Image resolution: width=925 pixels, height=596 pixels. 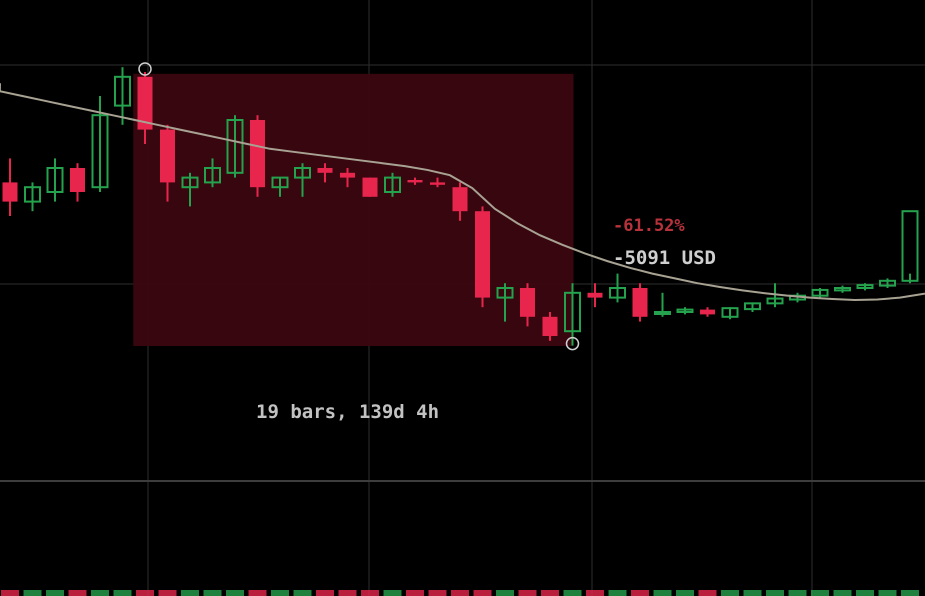 I want to click on measure-percent-change: -61.52%, so click(x=649, y=226).